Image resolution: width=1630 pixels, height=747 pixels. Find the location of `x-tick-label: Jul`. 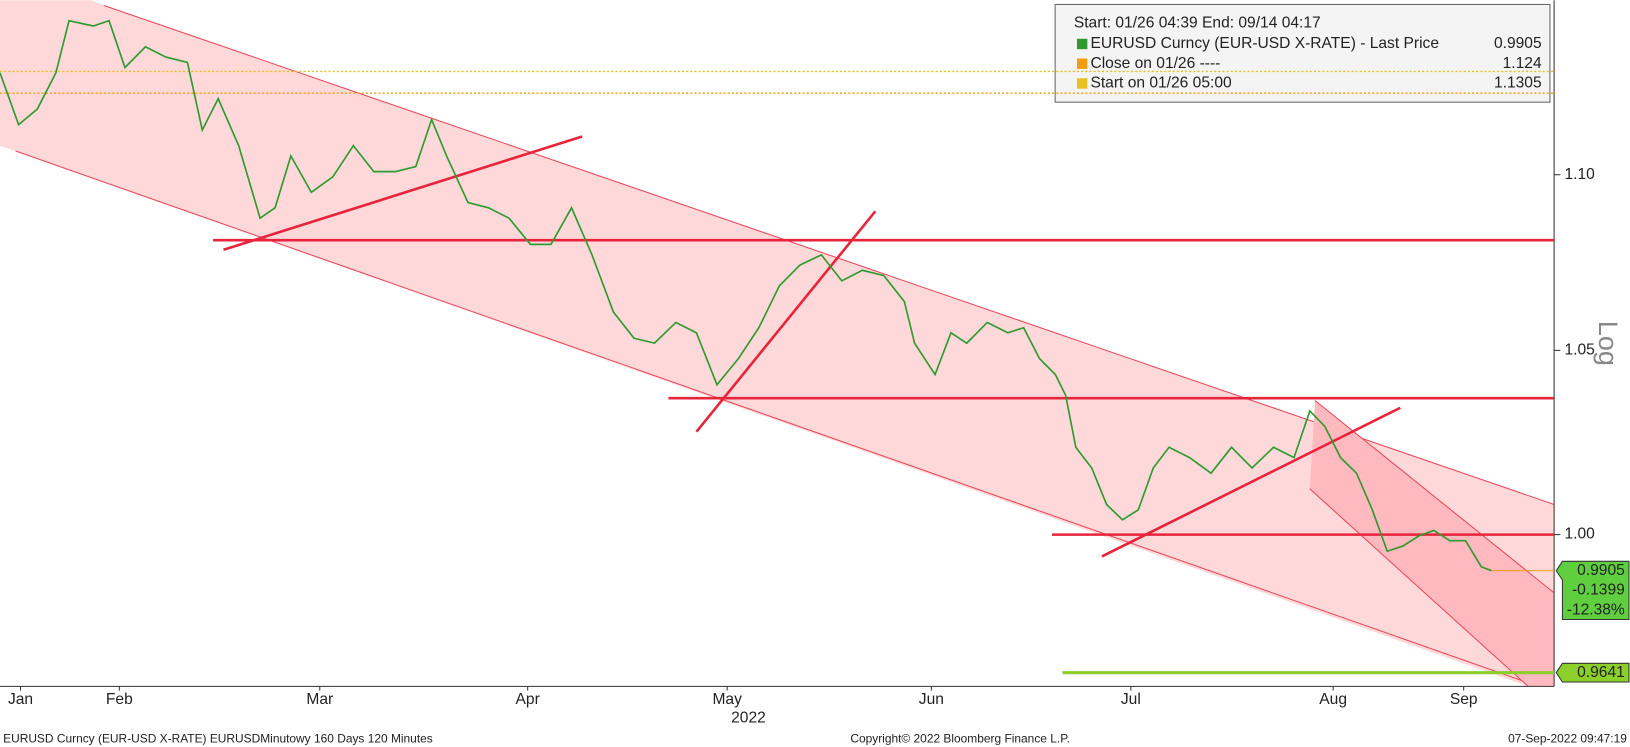

x-tick-label: Jul is located at coordinates (1131, 699).